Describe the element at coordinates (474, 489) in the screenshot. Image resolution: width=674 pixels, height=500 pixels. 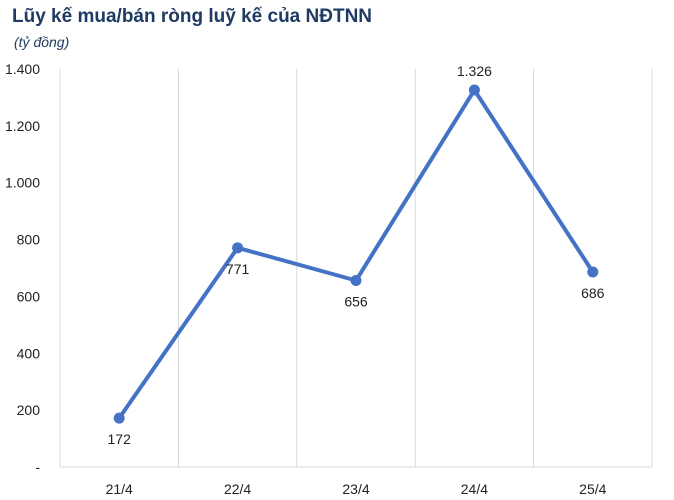
I see `x-tick-label: 24/4` at that location.